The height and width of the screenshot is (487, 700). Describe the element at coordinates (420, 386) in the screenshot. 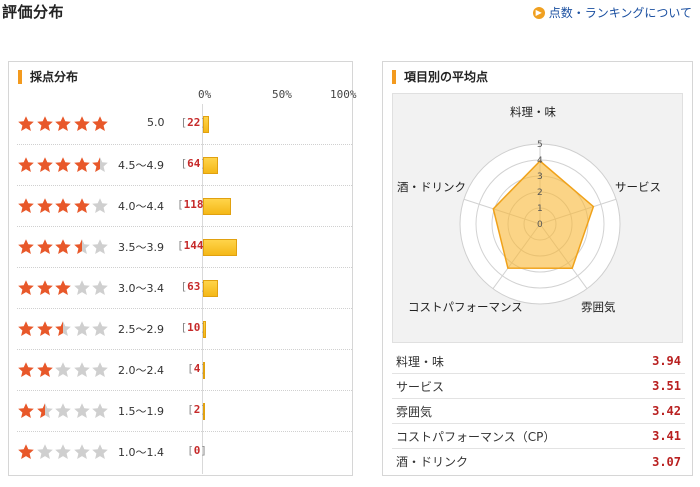

I see `average-score-label: サービス` at that location.